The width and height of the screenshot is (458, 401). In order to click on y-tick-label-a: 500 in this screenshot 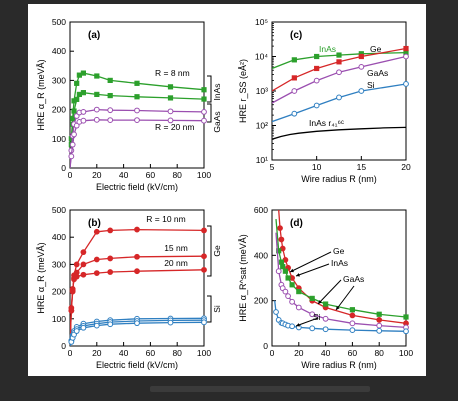, I will do `click(59, 22)`.